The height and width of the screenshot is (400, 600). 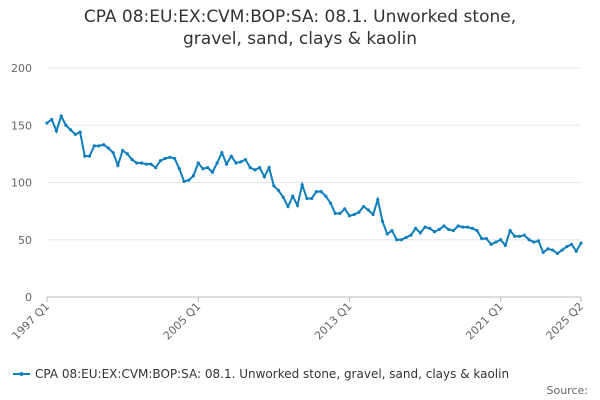 What do you see at coordinates (21, 183) in the screenshot?
I see `y-tick-label: 100` at bounding box center [21, 183].